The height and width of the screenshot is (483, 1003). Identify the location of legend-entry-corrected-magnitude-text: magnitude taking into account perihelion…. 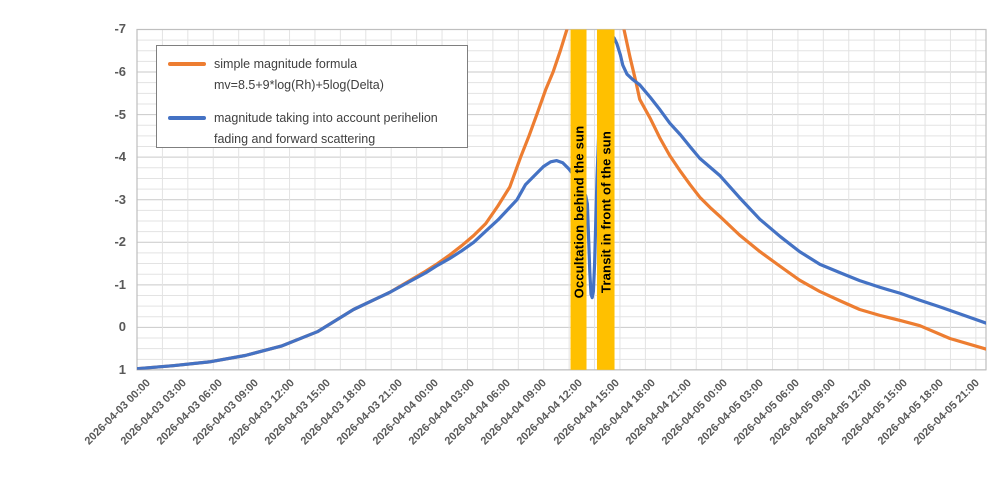
(326, 129).